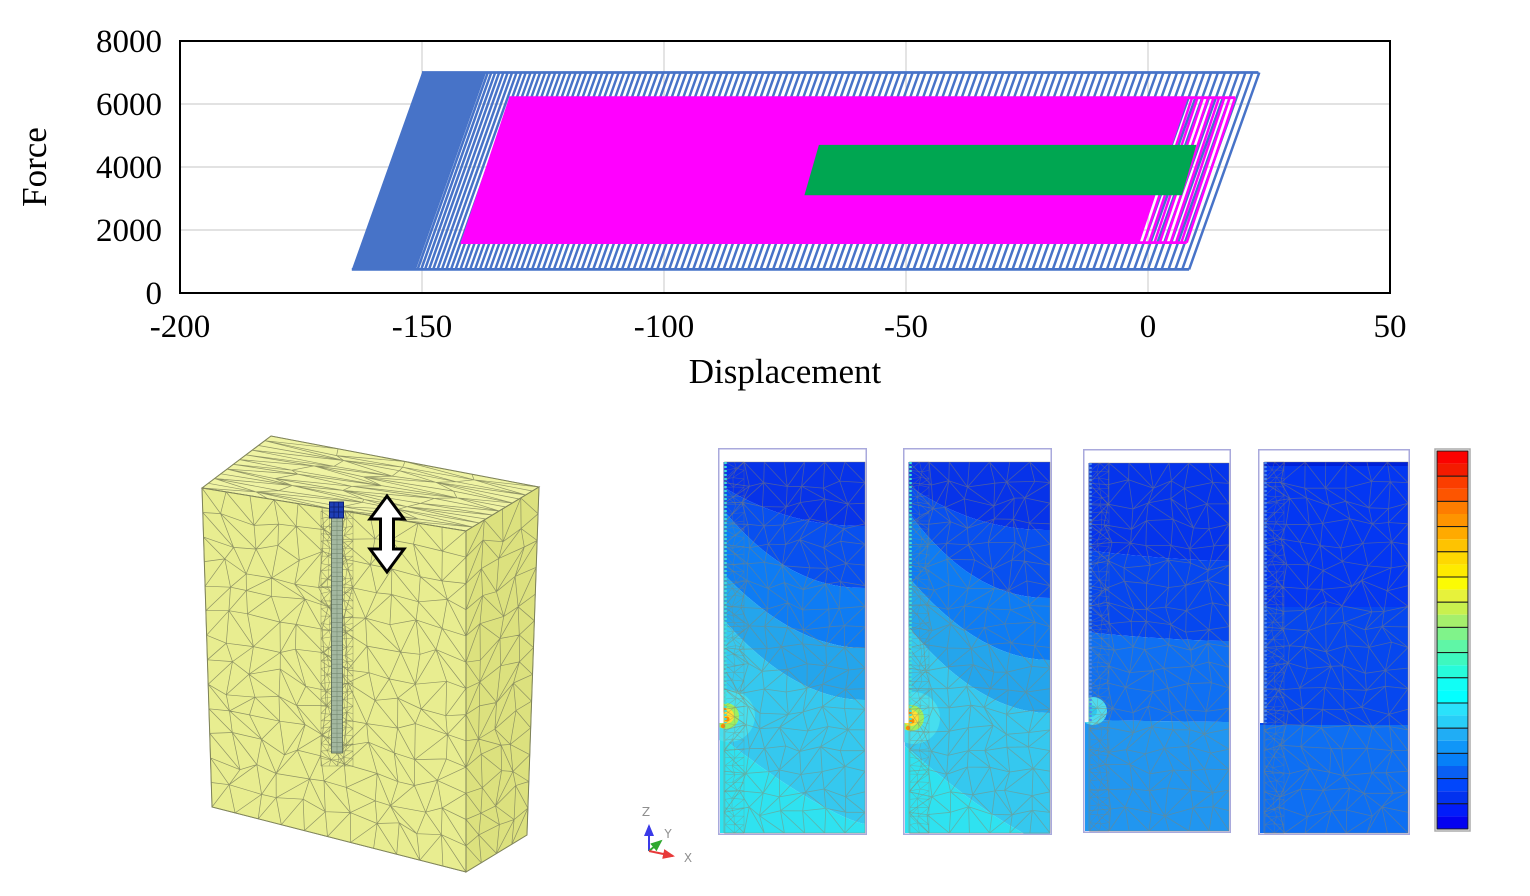  What do you see at coordinates (1390, 327) in the screenshot?
I see `x-tick-label: 50` at bounding box center [1390, 327].